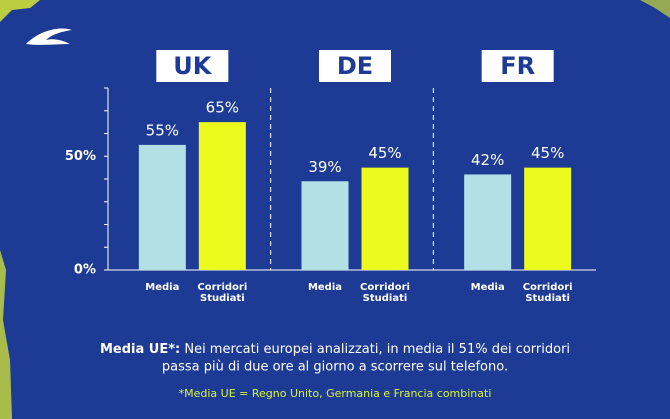 The width and height of the screenshot is (670, 419). Describe the element at coordinates (49, 36) in the screenshot. I see `logo` at that location.